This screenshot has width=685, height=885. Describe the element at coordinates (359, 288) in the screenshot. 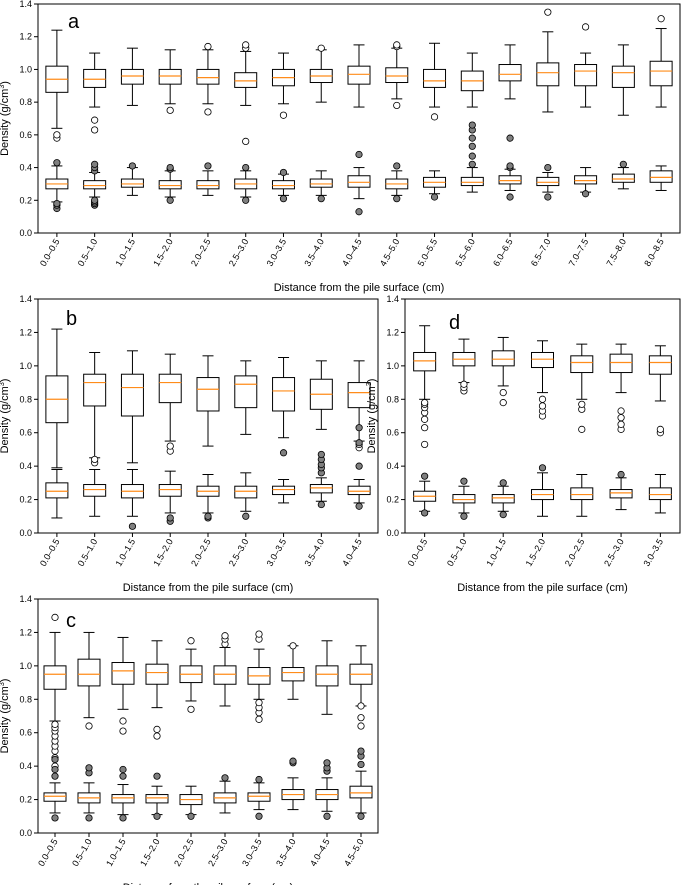

I see `x-axis-label: Distance from the pile surface (cm)` at that location.